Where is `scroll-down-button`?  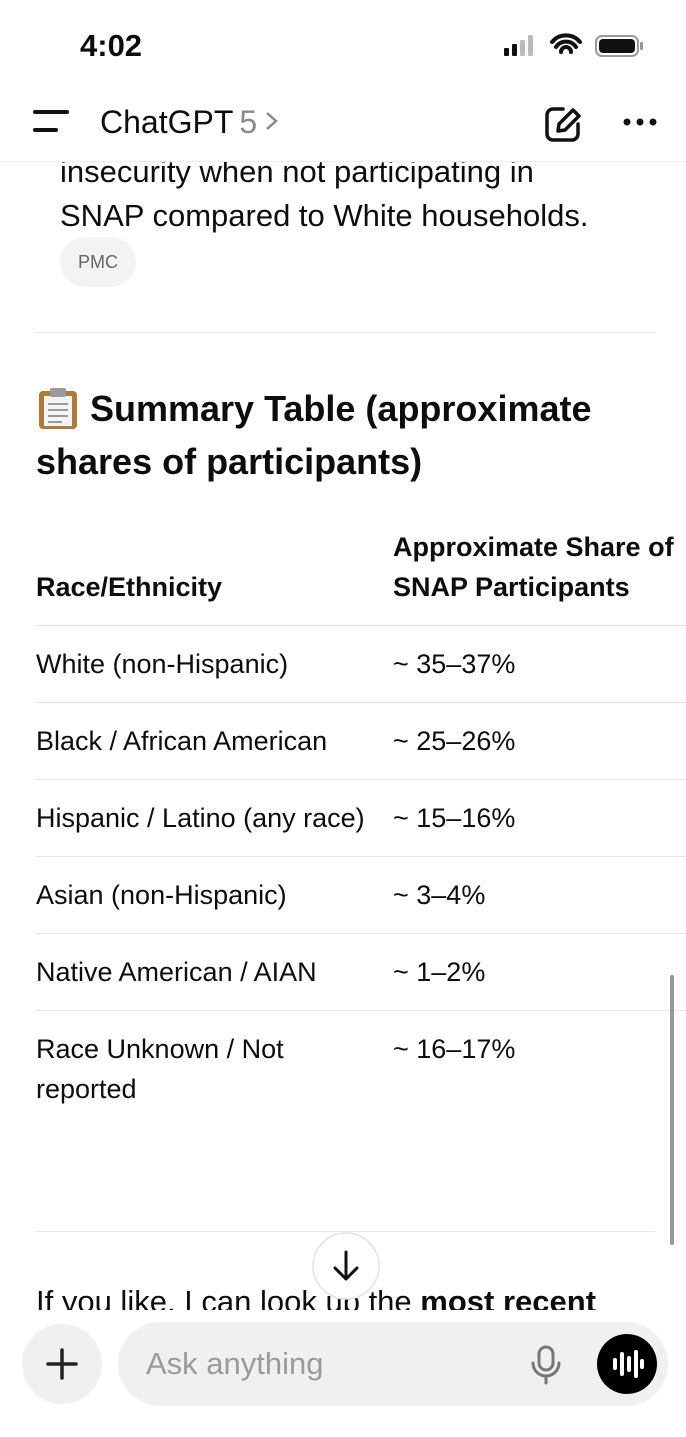
scroll-down-button is located at coordinates (346, 1266).